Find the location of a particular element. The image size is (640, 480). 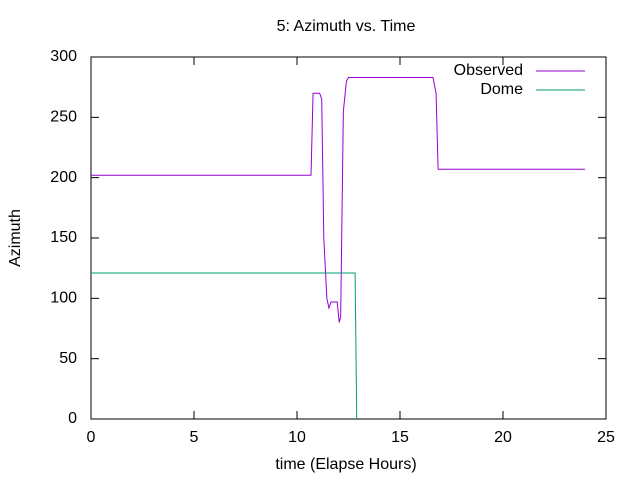

y-tick-label: 100 is located at coordinates (63, 298).